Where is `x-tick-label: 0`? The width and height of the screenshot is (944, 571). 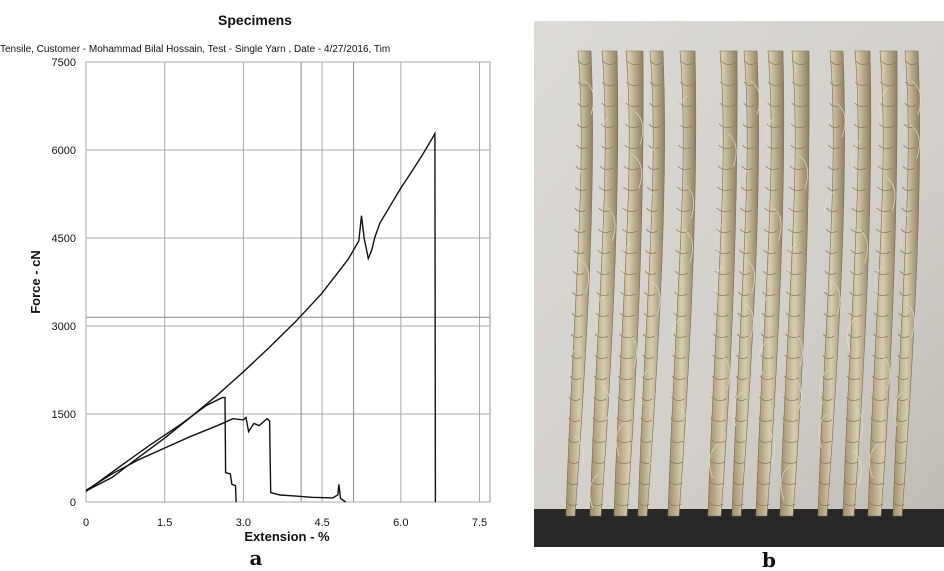 x-tick-label: 0 is located at coordinates (86, 523).